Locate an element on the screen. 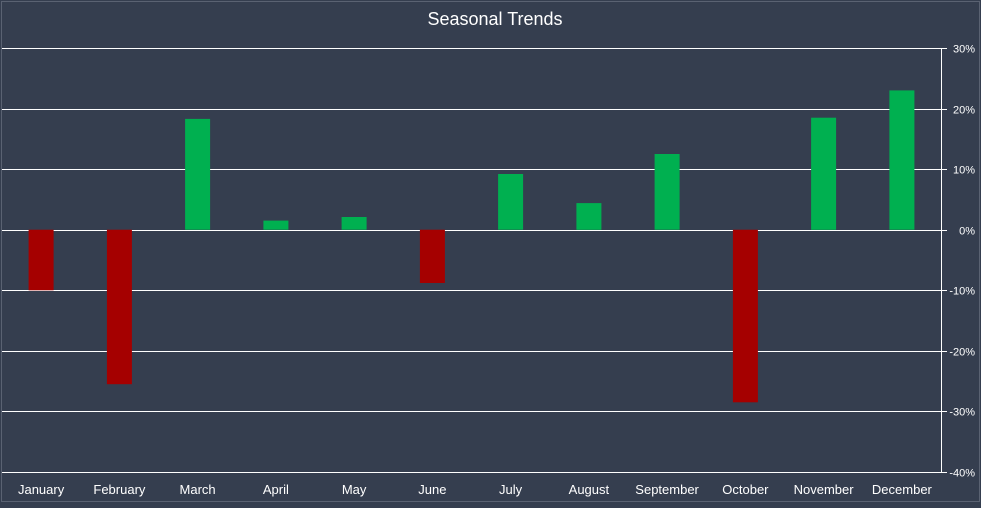 This screenshot has height=508, width=981. x-category-label: October is located at coordinates (745, 489).